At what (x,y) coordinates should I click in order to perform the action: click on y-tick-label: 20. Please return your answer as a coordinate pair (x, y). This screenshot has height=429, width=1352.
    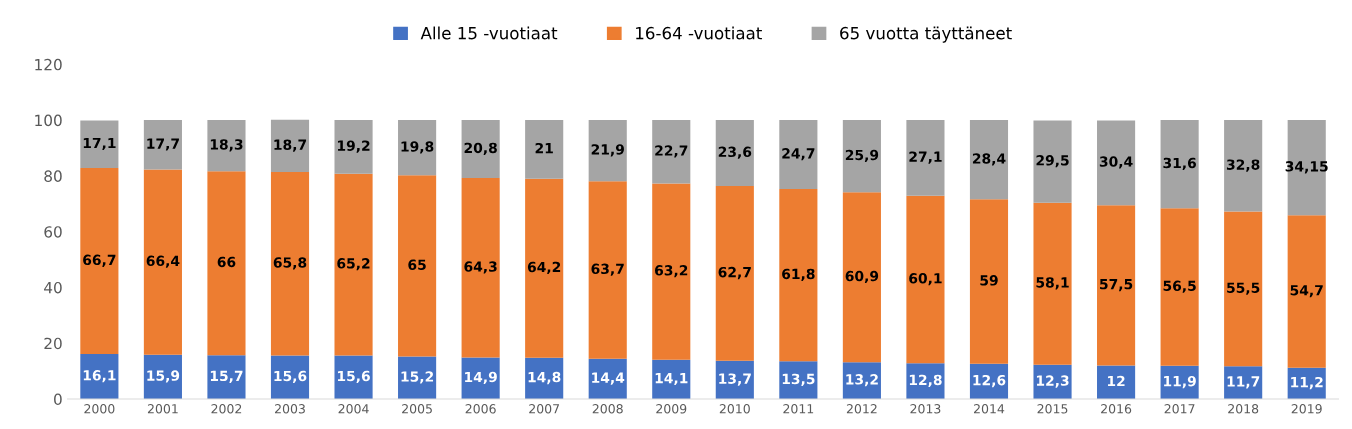
    Looking at the image, I should click on (53, 343).